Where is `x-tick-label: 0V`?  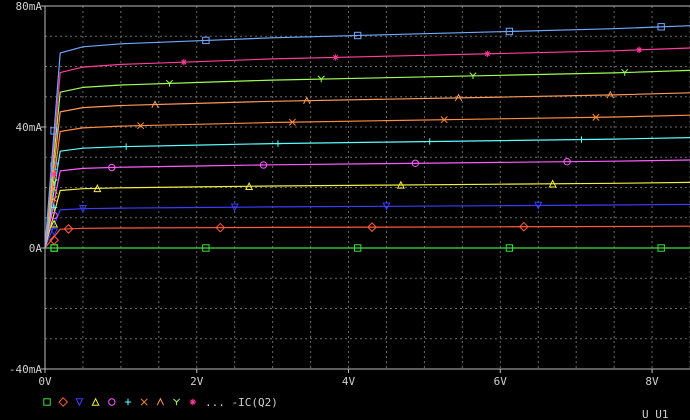 x-tick-label: 0V is located at coordinates (45, 381).